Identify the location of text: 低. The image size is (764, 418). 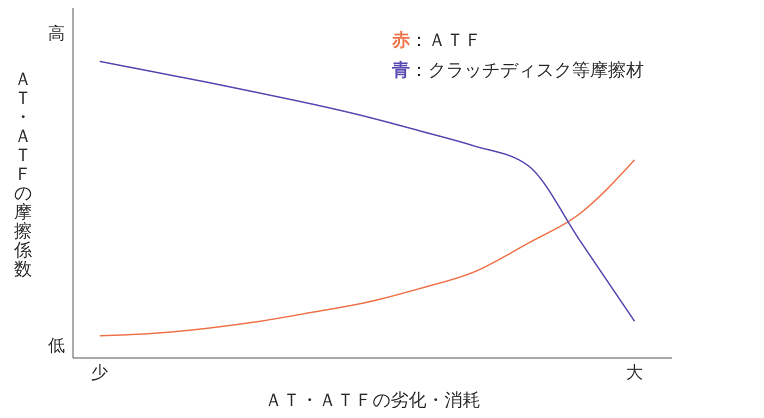
(56, 346).